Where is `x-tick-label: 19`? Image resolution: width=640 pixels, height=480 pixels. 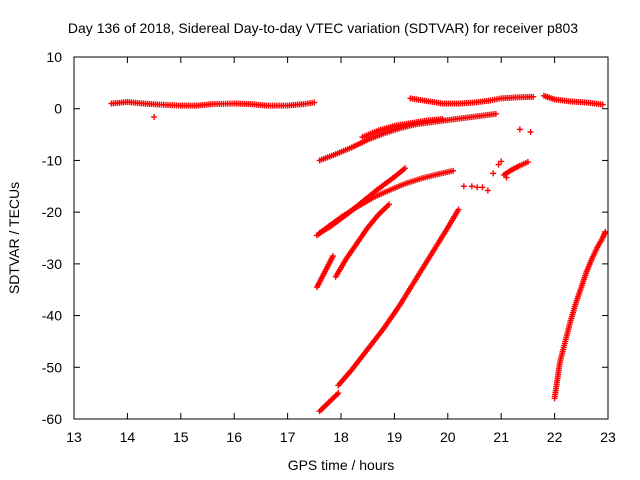 x-tick-label: 19 is located at coordinates (395, 437).